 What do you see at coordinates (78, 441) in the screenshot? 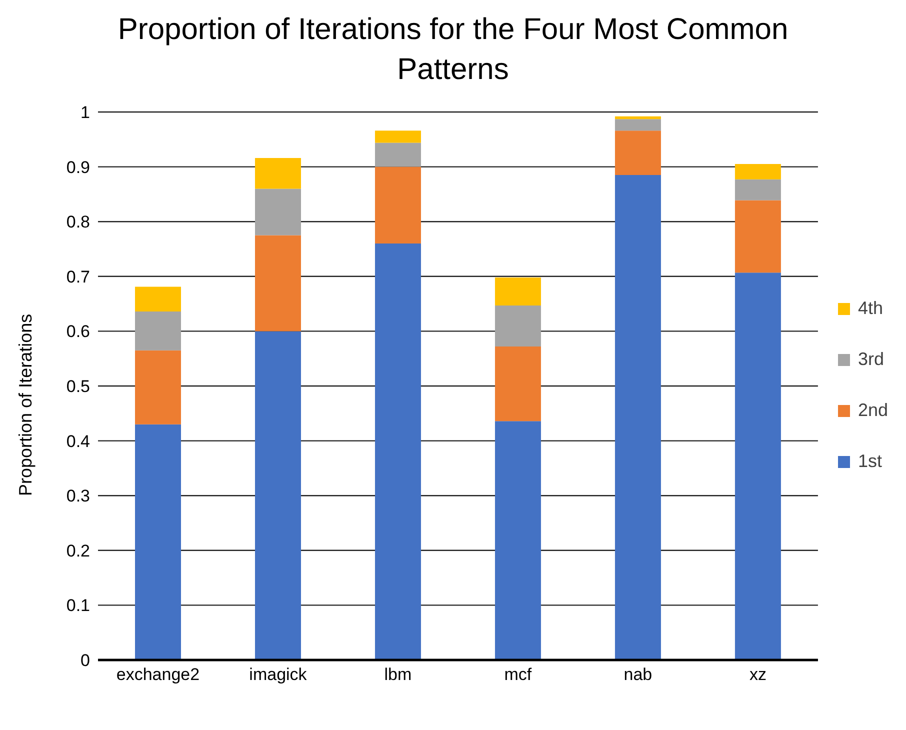
I see `y-tick-label: 0.4` at bounding box center [78, 441].